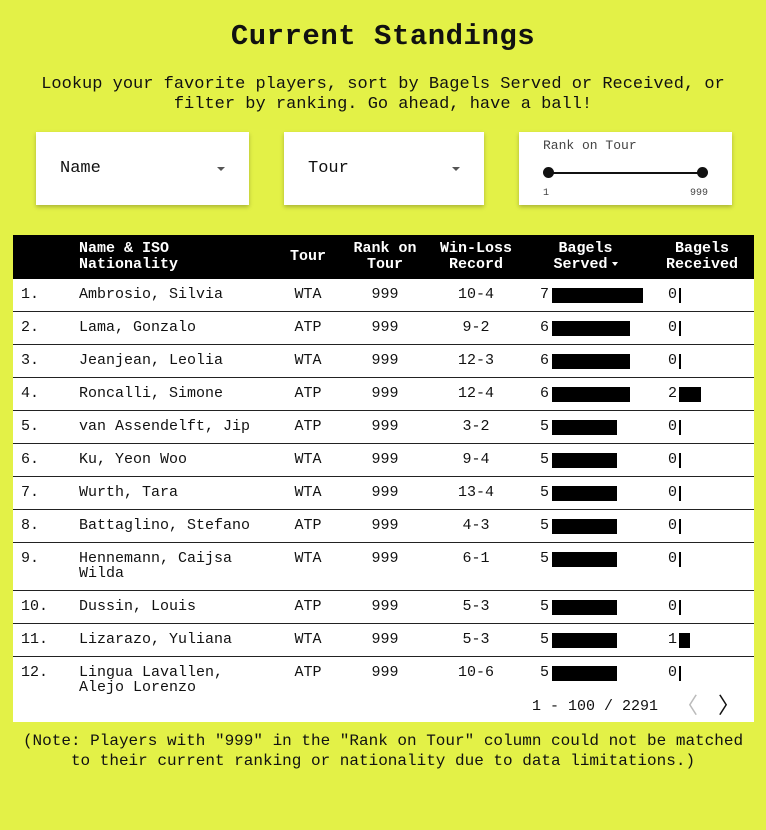  Describe the element at coordinates (383, 427) in the screenshot. I see `table-row: 5. van Assendelft, Jip ATP 999 3-2 5 0` at that location.